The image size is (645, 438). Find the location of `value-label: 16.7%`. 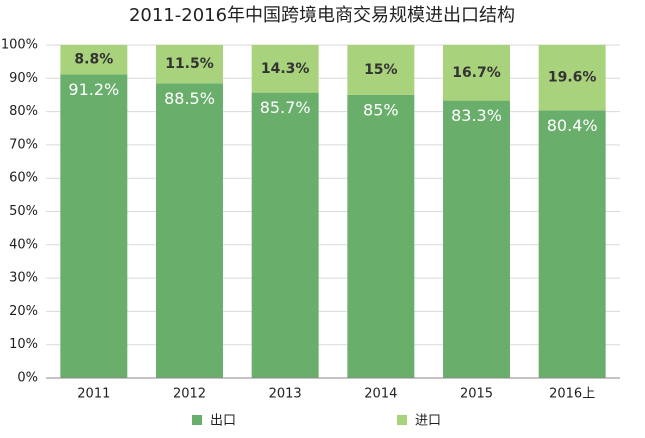

value-label: 16.7% is located at coordinates (476, 73).